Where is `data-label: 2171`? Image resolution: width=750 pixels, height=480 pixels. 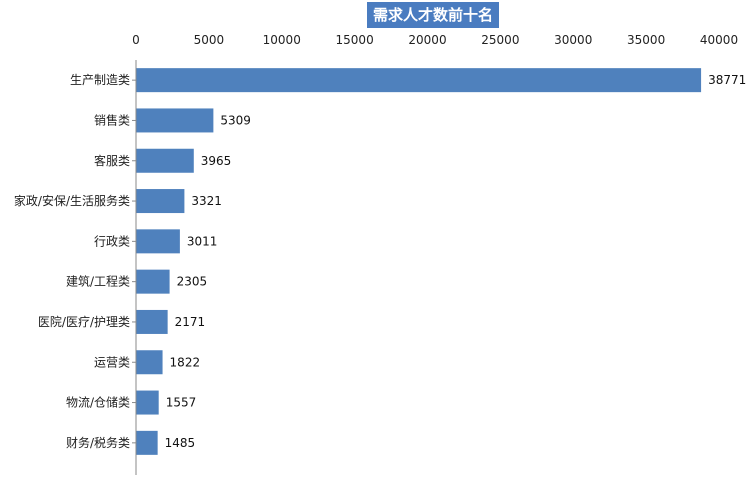
data-label: 2171 is located at coordinates (190, 322).